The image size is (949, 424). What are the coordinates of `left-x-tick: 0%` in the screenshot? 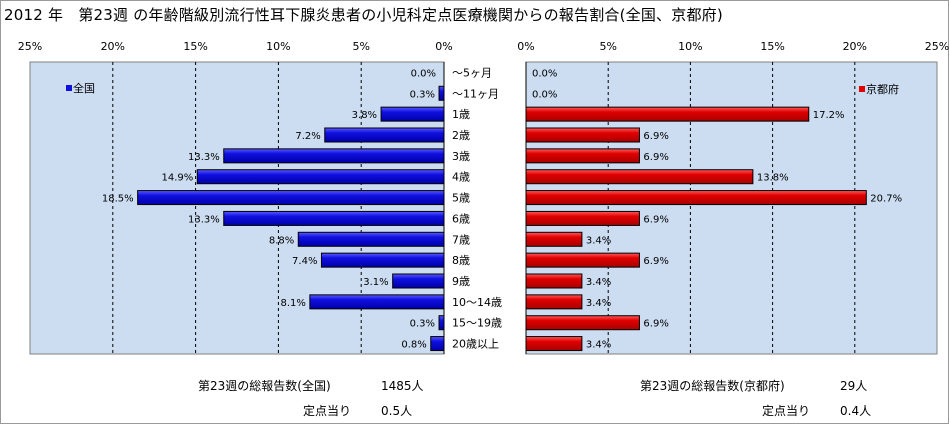 It's located at (443, 46).